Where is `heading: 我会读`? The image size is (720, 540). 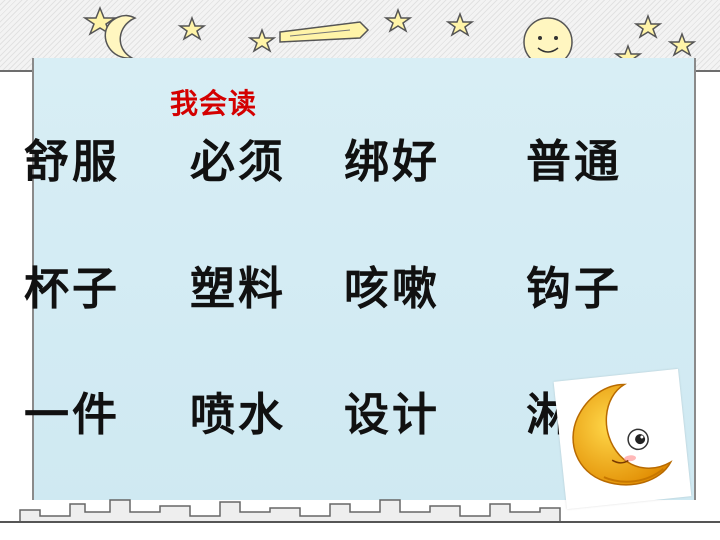 heading: 我会读 is located at coordinates (214, 103).